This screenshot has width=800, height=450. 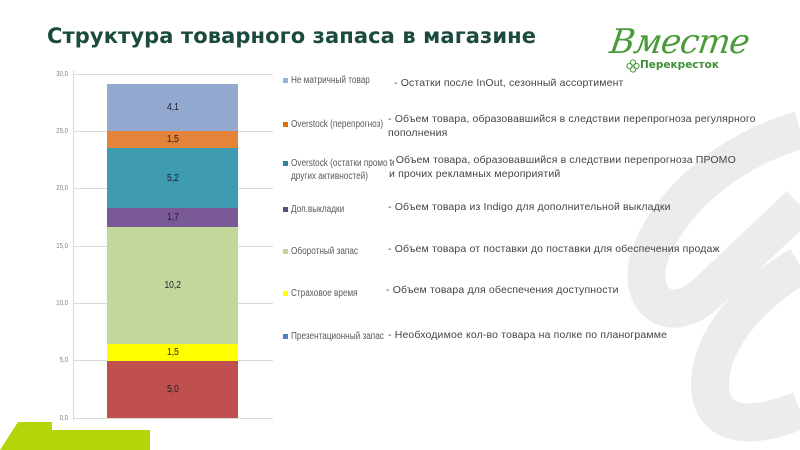 I want to click on y-tick-label: 10,0, so click(x=62, y=302).